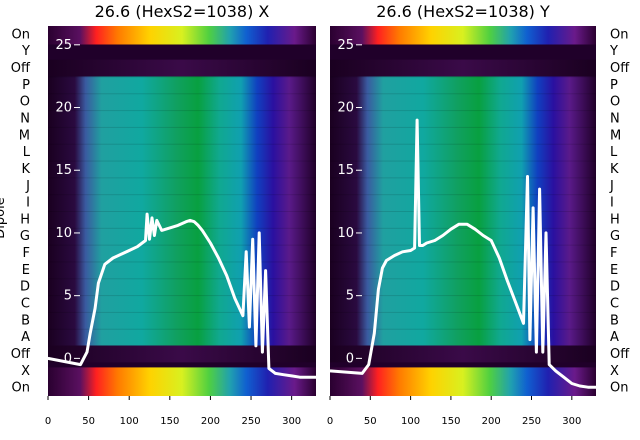 This screenshot has width=640, height=440. I want to click on x-tick-label: 150, so click(450, 421).